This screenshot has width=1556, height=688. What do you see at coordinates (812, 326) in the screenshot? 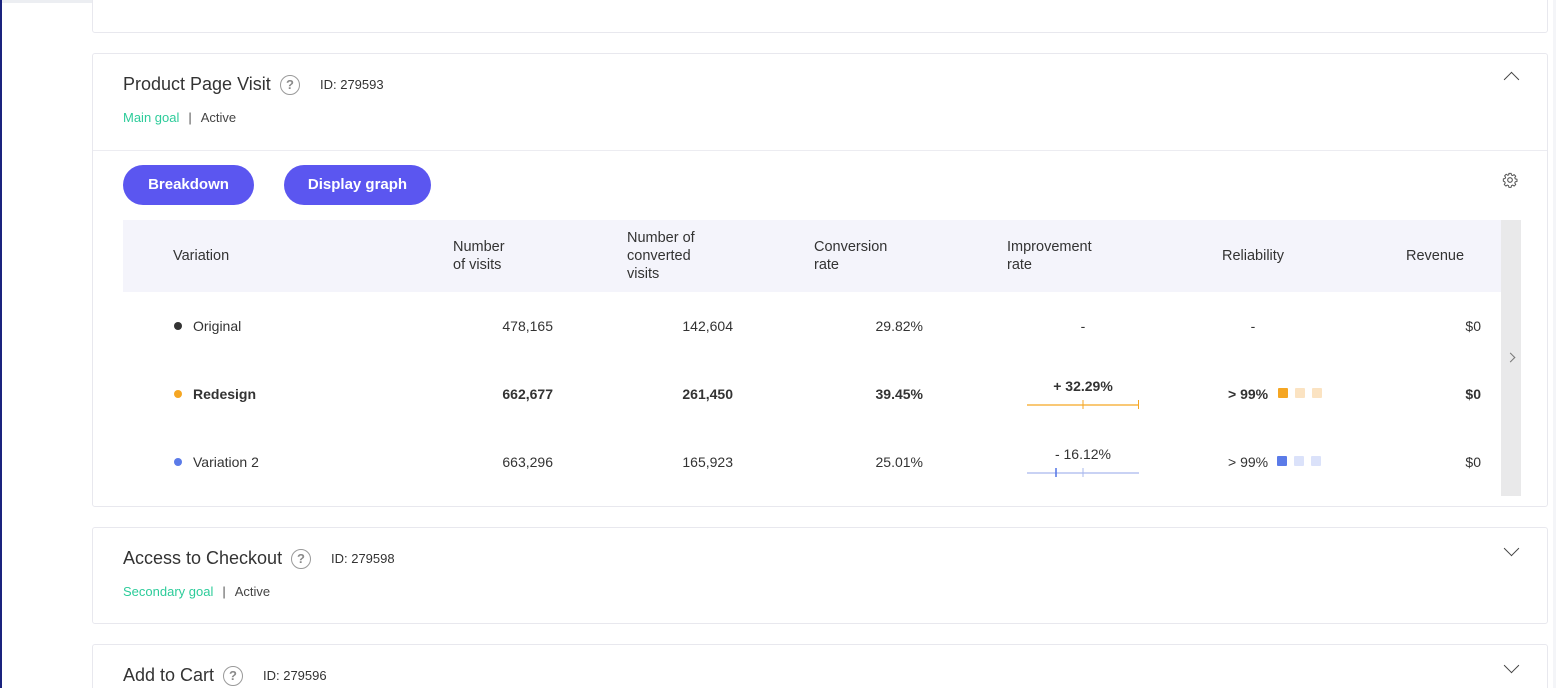
I see `table-row-original: Original 478,165 142,604 29.82% - - $0` at bounding box center [812, 326].